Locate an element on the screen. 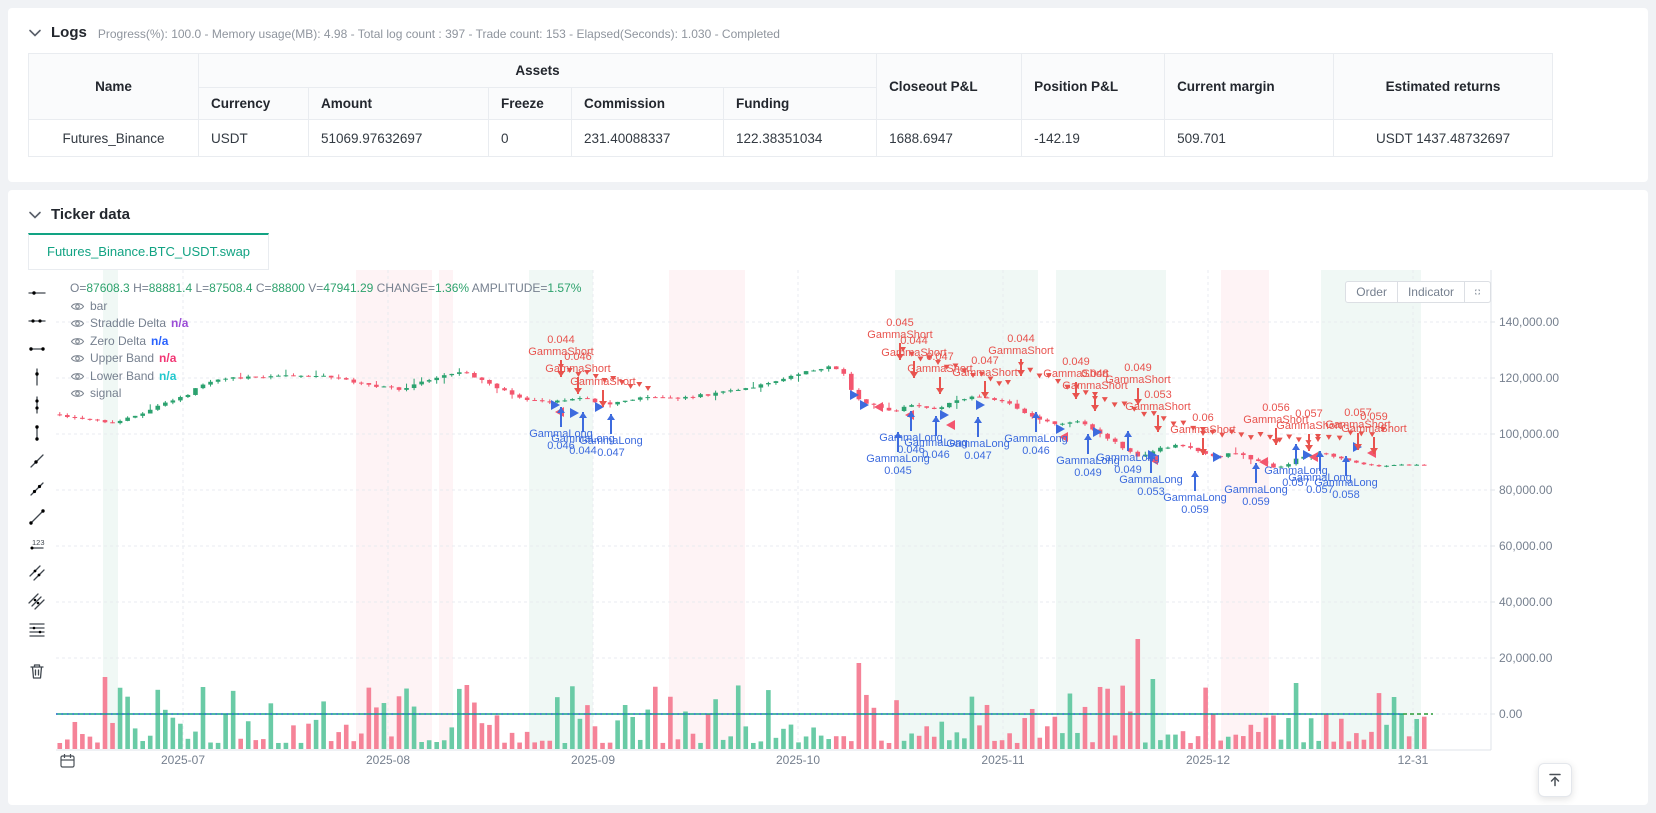 The image size is (1656, 813). cell-position-pnl: -142.19 is located at coordinates (1093, 138).